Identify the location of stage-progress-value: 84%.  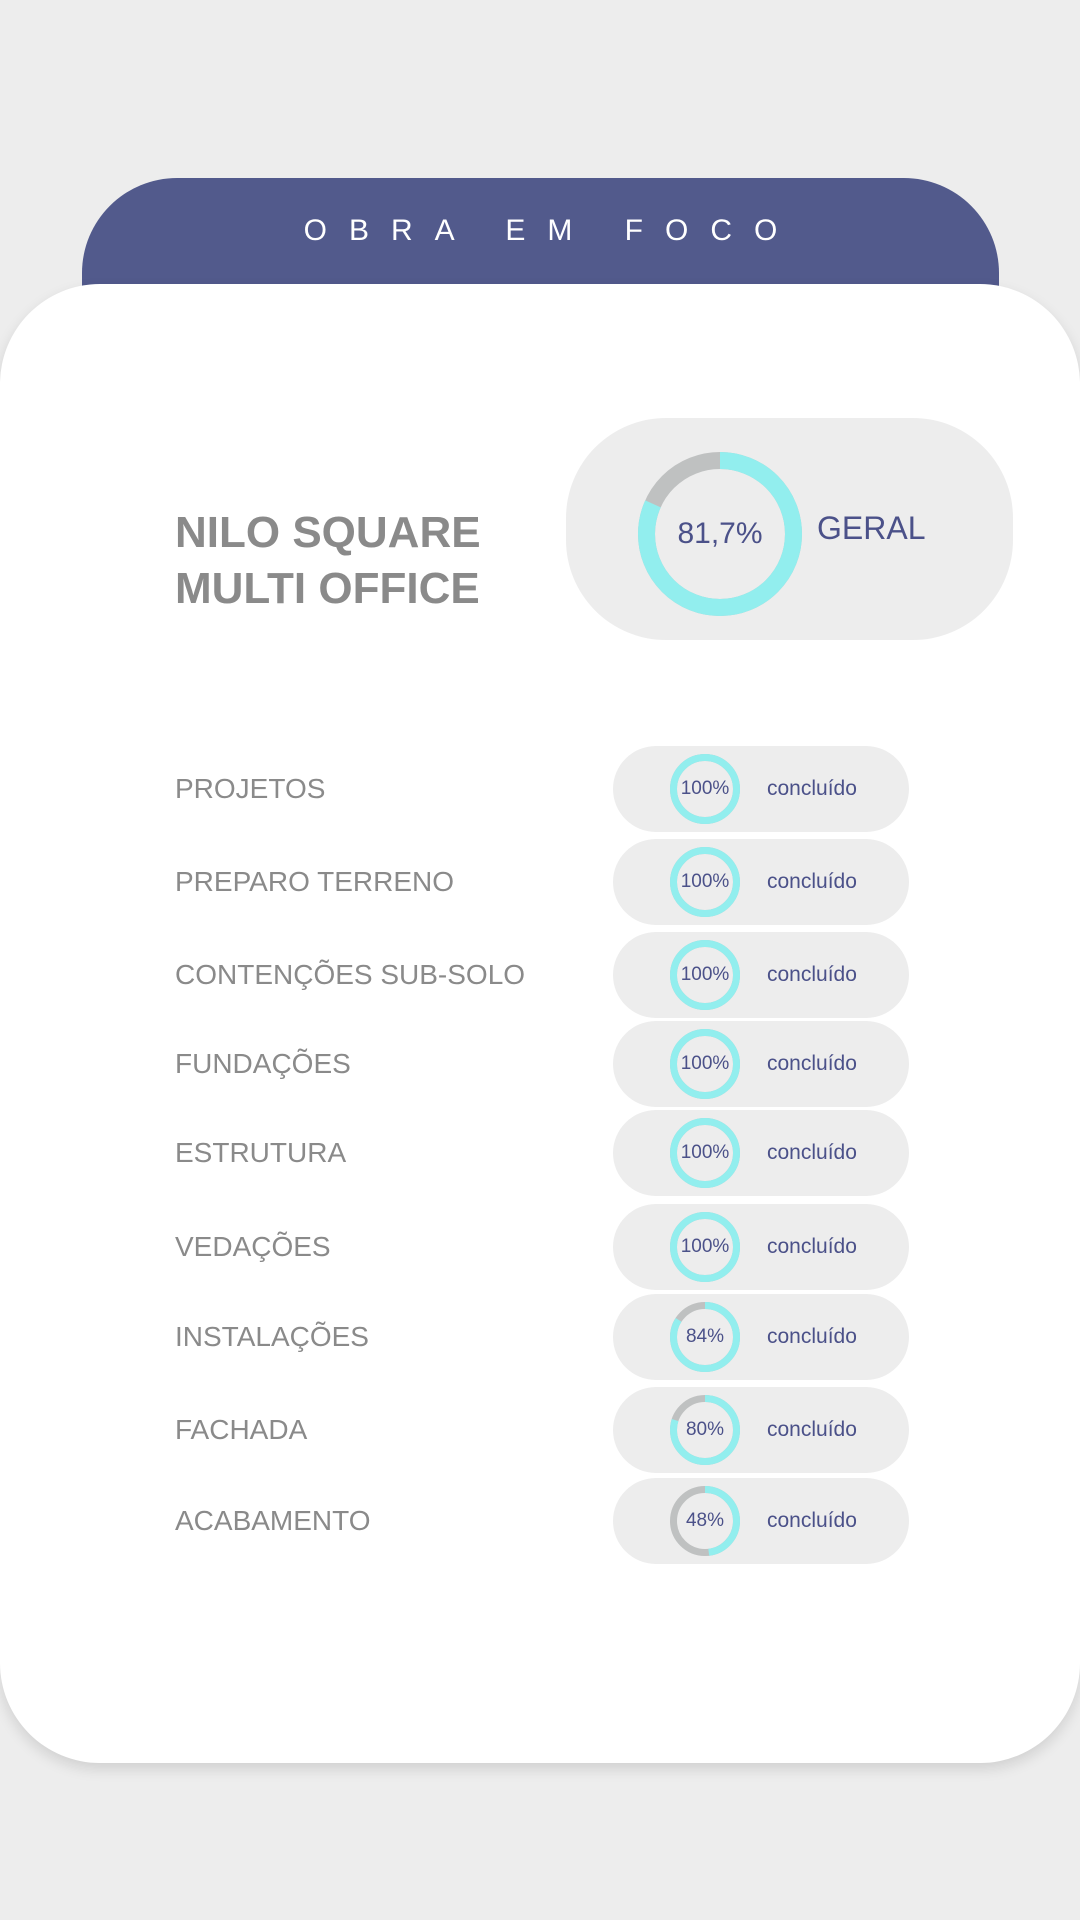
(705, 1336).